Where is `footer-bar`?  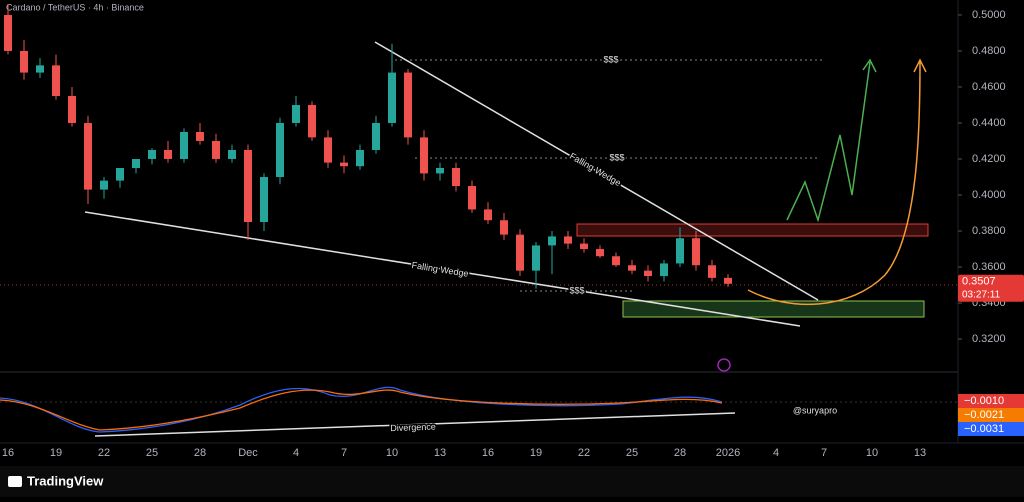
footer-bar is located at coordinates (512, 481).